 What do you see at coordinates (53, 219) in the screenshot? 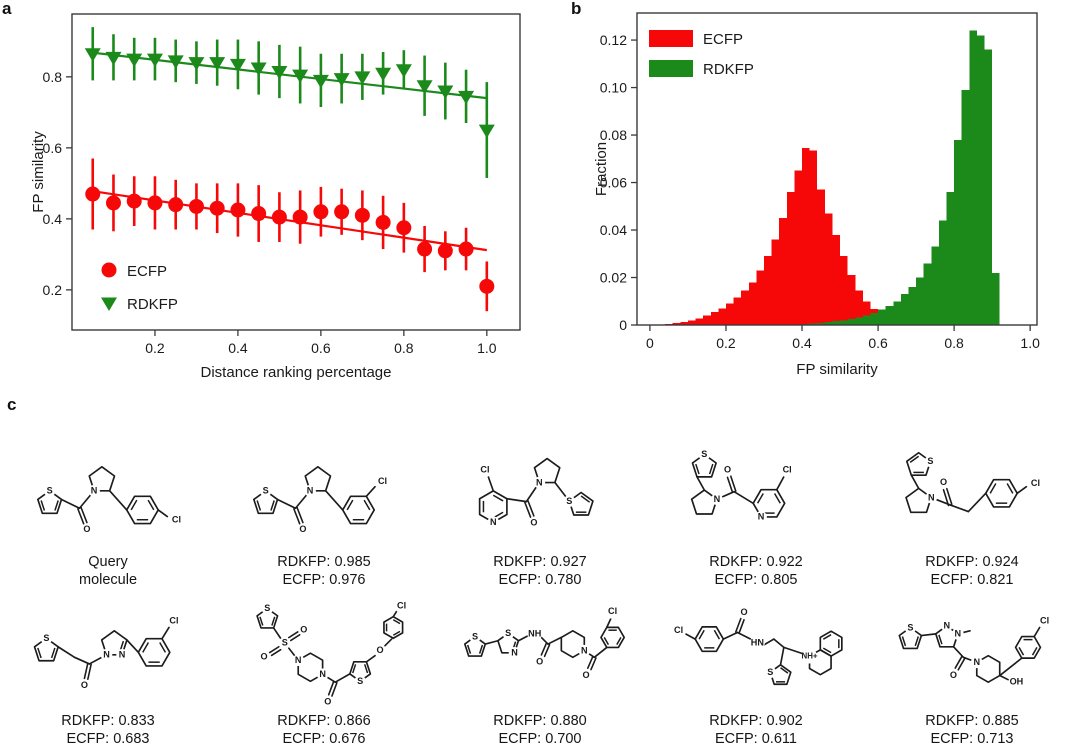
I see `y-tick-label: 0.4` at bounding box center [53, 219].